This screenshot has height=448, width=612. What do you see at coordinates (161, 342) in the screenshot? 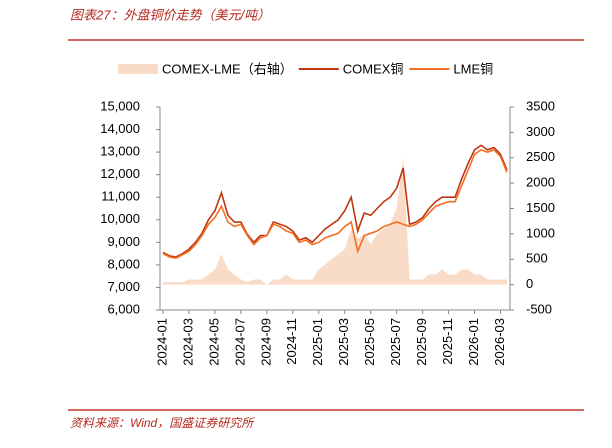
I see `x-tick-label: 2024-01` at bounding box center [161, 342].